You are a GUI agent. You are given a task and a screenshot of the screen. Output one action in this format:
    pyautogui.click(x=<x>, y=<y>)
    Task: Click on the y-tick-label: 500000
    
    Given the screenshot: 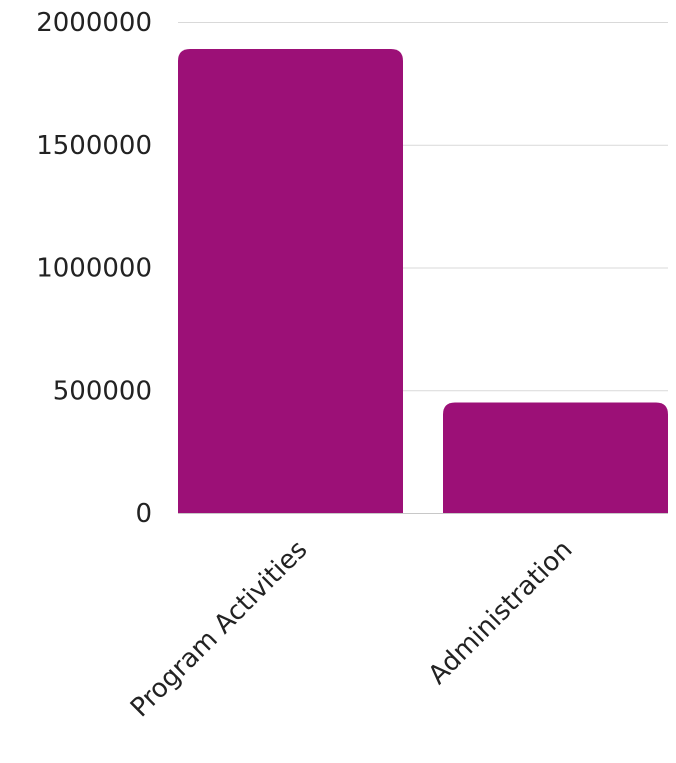 What is the action you would take?
    pyautogui.click(x=102, y=391)
    